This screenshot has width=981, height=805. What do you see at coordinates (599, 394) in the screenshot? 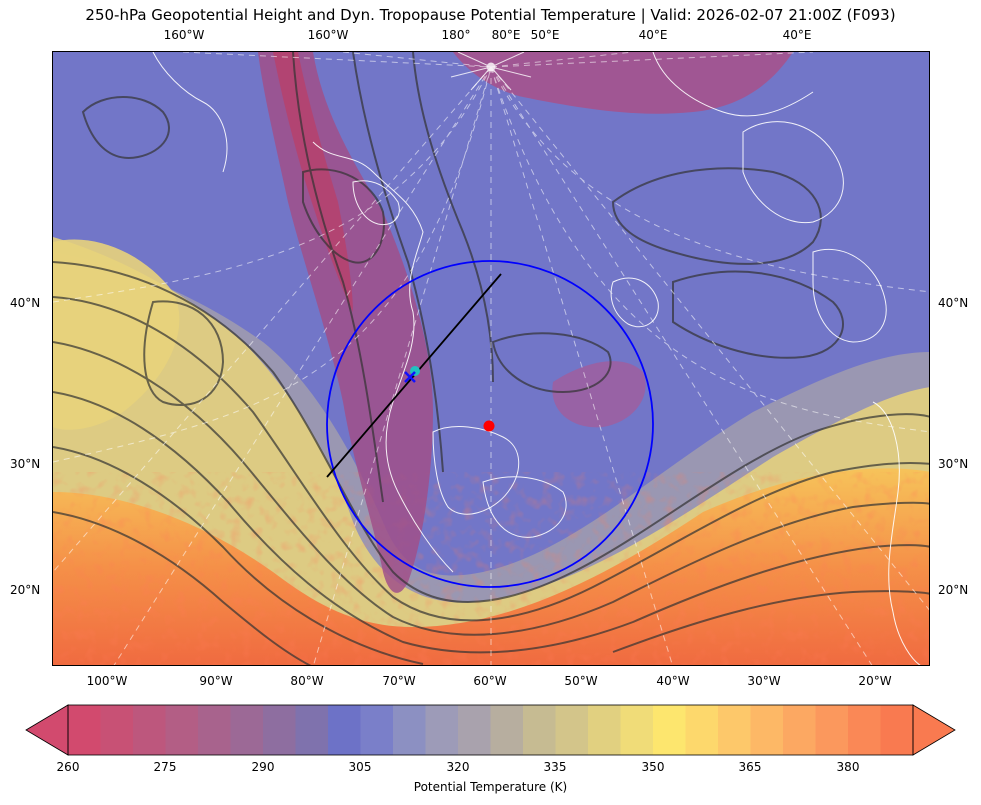
I see `cold-lobe-east` at bounding box center [599, 394].